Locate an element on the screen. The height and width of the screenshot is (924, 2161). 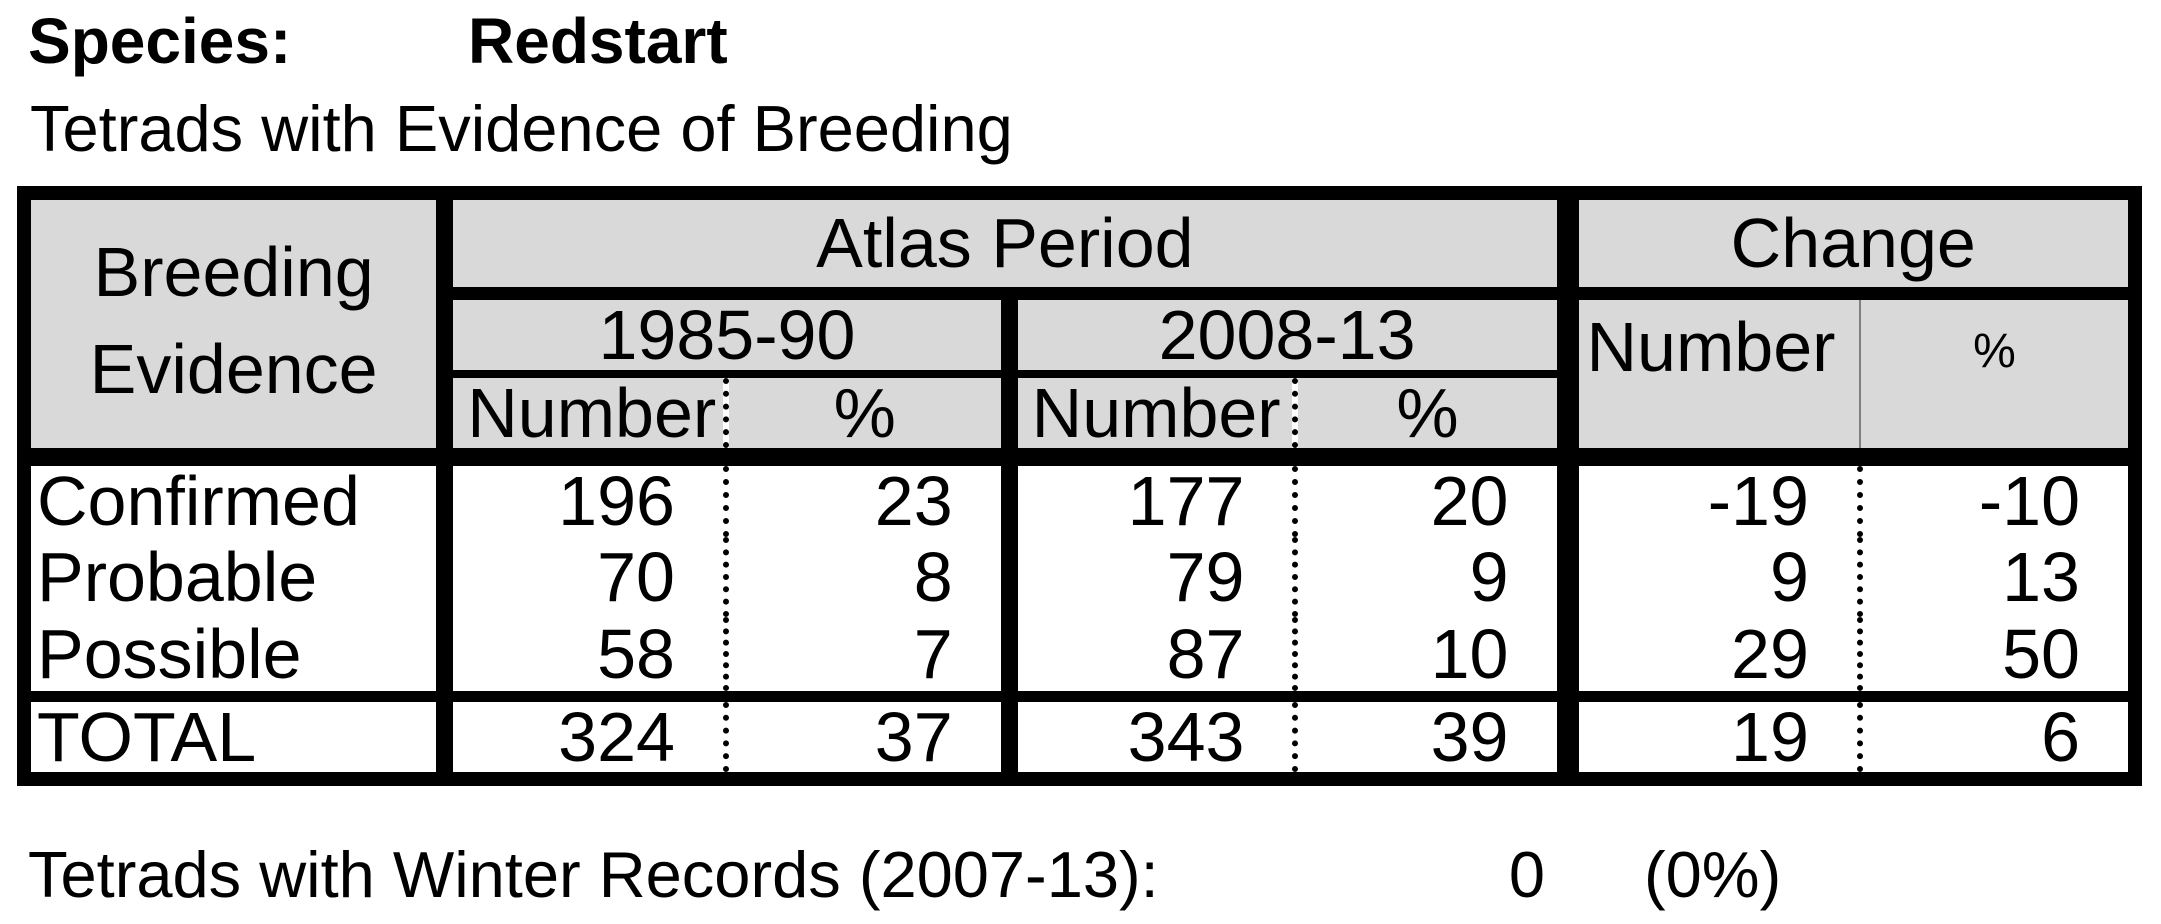
row-label-total: TOTAL is located at coordinates (239, 735).